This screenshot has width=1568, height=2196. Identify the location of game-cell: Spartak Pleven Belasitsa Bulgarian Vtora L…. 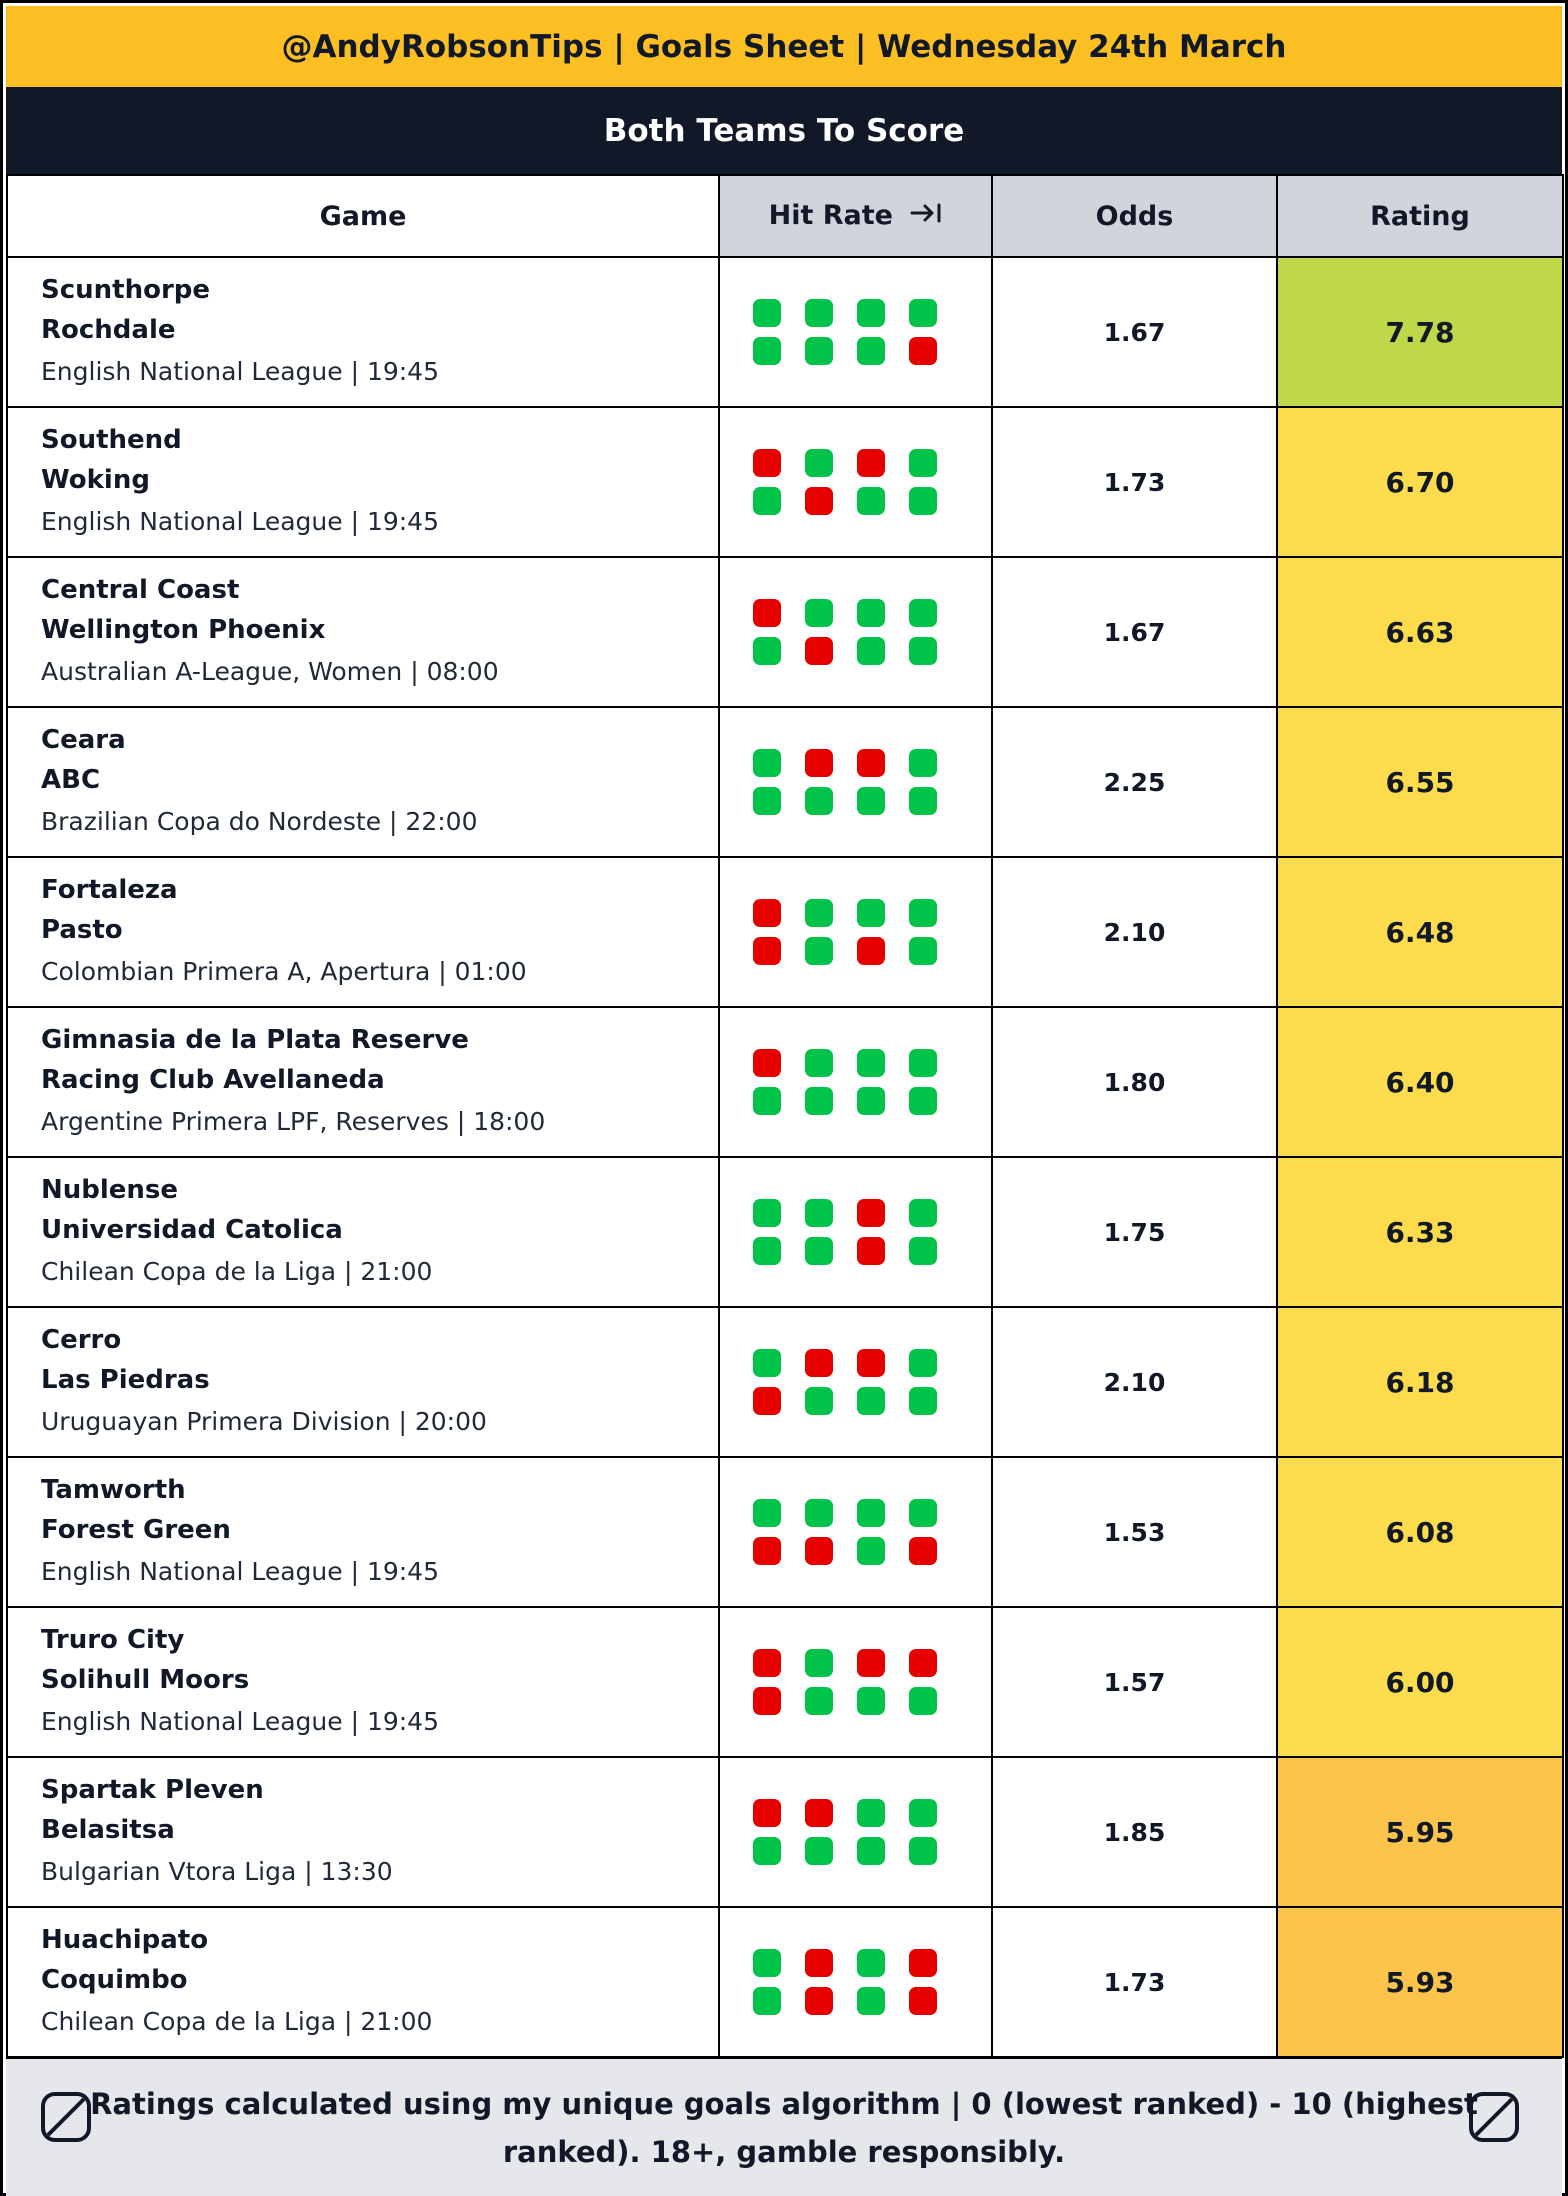
(363, 1832).